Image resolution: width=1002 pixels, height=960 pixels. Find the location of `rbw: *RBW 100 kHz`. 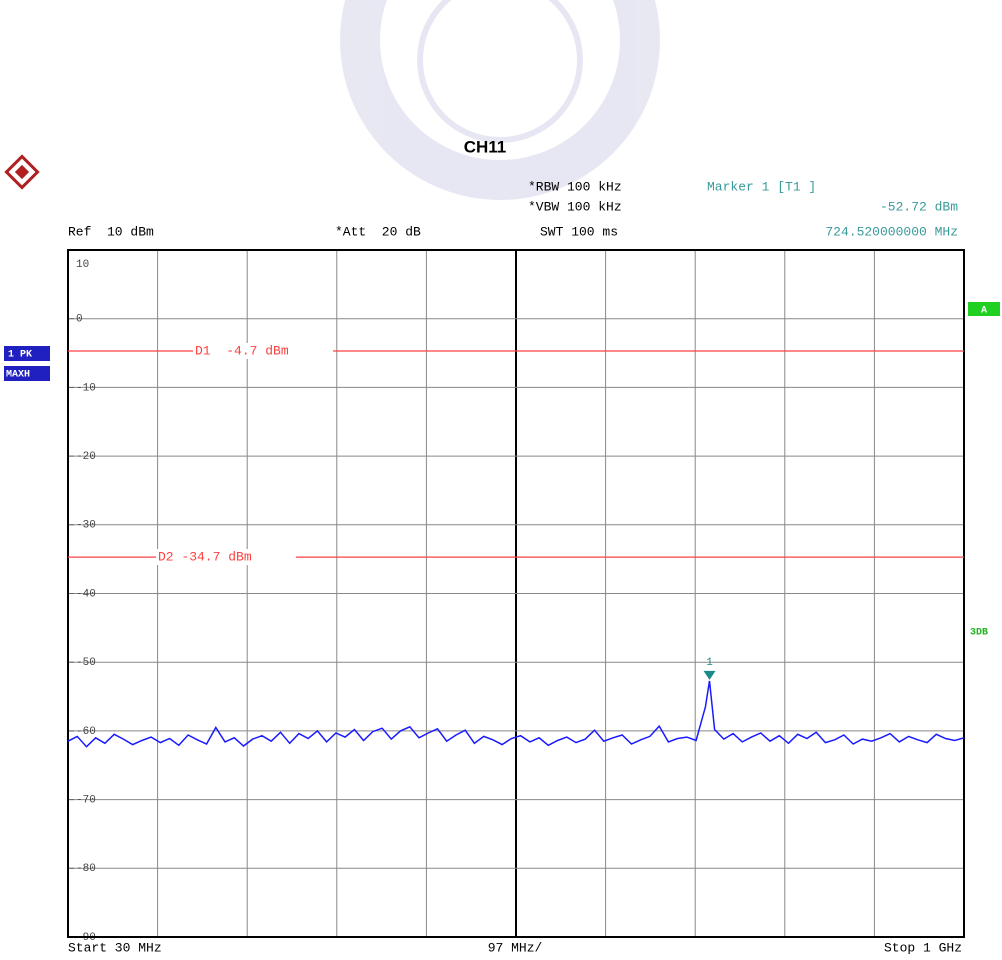

rbw: *RBW 100 kHz is located at coordinates (575, 186).